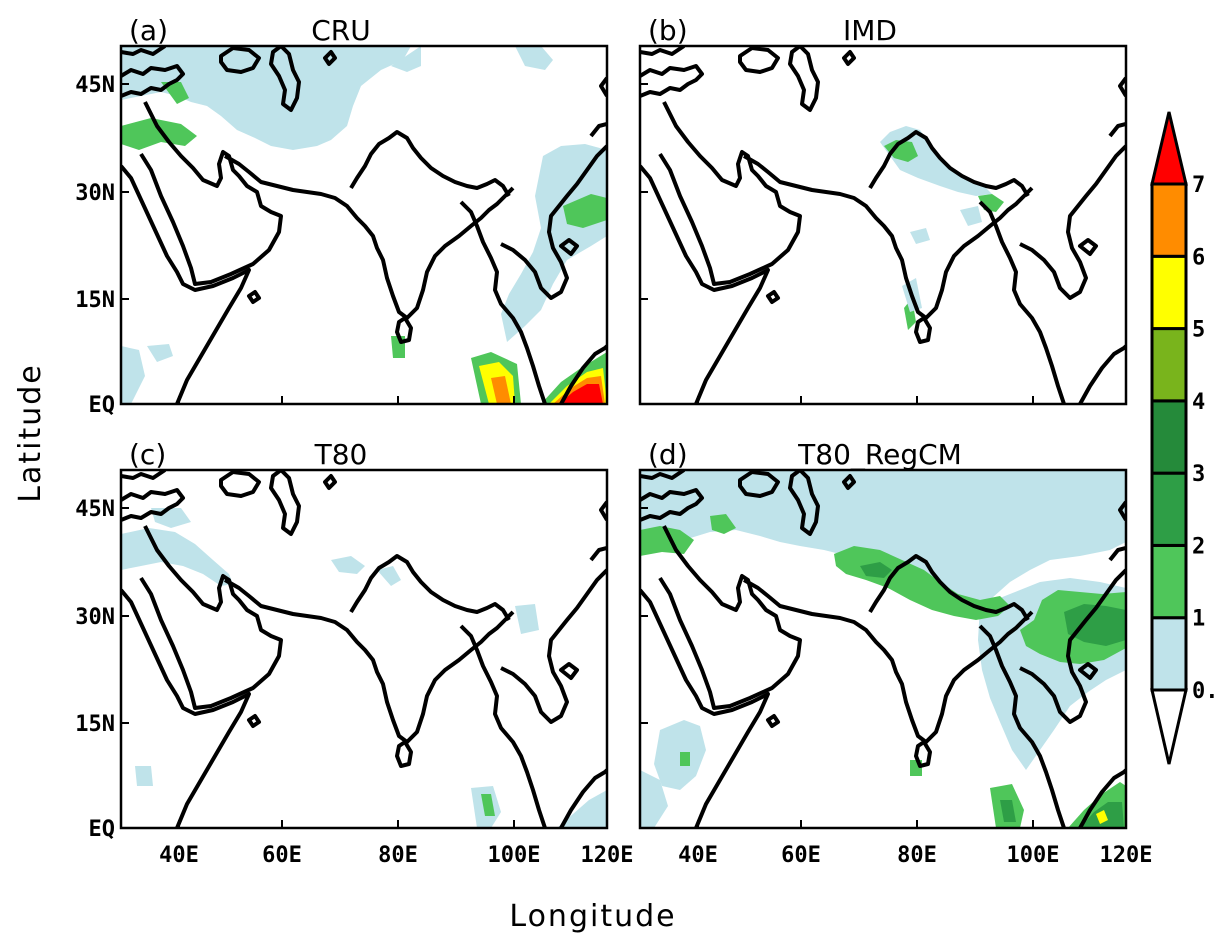 The image size is (1218, 941). I want to click on colorbar-tick-label: 1, so click(1198, 619).